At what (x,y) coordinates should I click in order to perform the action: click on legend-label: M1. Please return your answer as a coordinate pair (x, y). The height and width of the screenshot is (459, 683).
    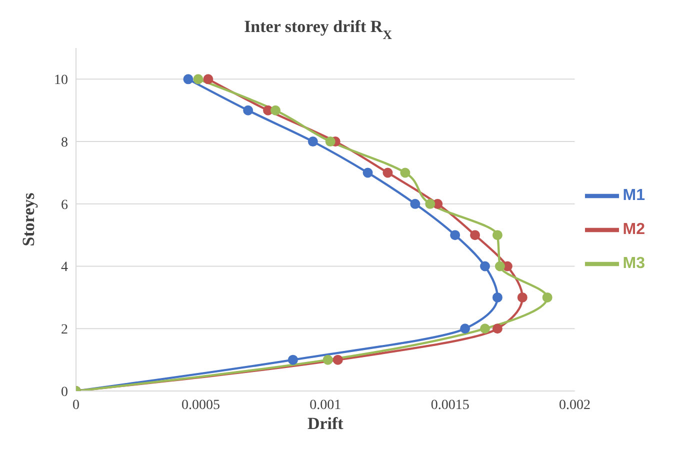
    Looking at the image, I should click on (633, 195).